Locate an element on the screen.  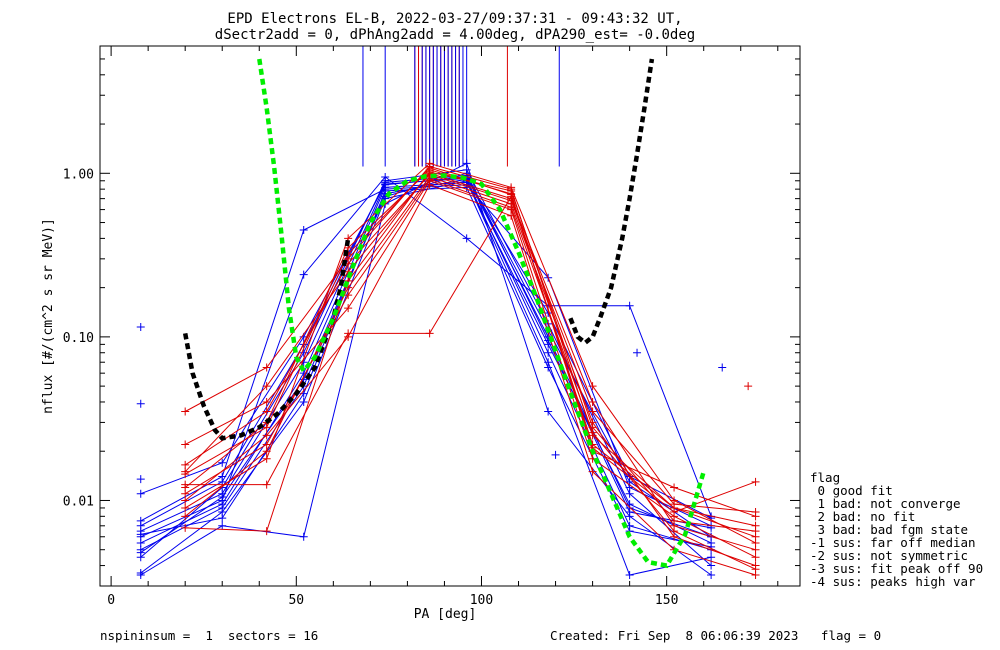
legend-item: 2 bad: no fit is located at coordinates (862, 516).